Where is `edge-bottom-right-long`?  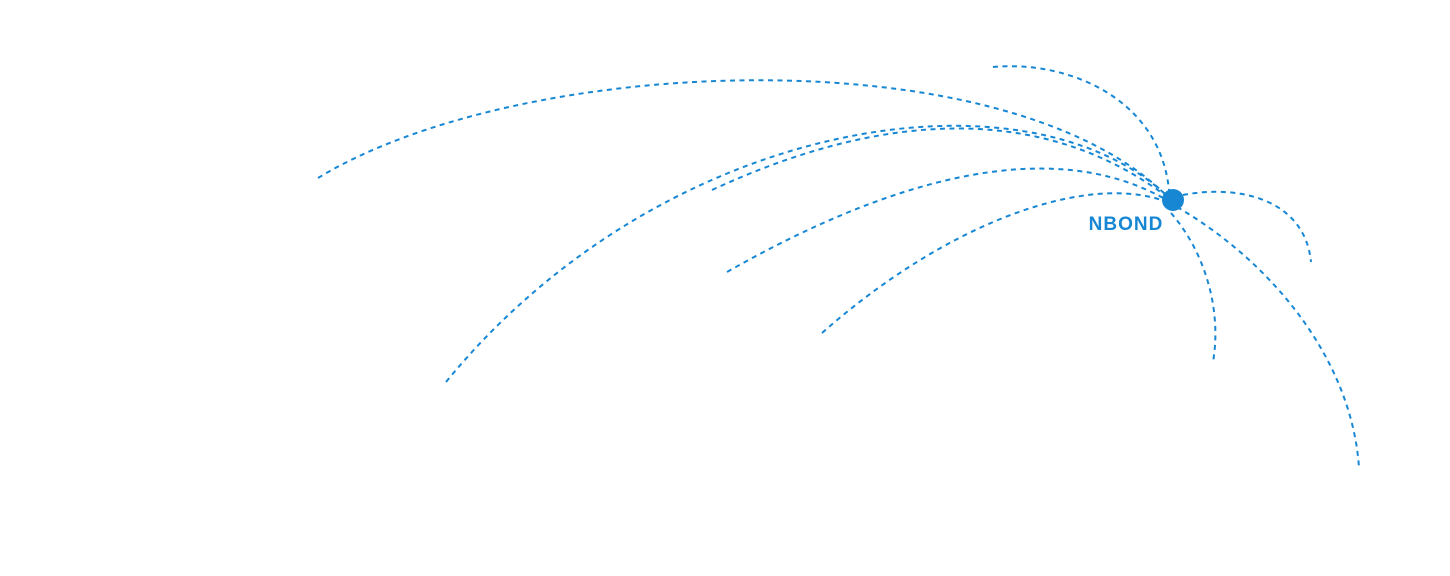 edge-bottom-right-long is located at coordinates (1268, 337).